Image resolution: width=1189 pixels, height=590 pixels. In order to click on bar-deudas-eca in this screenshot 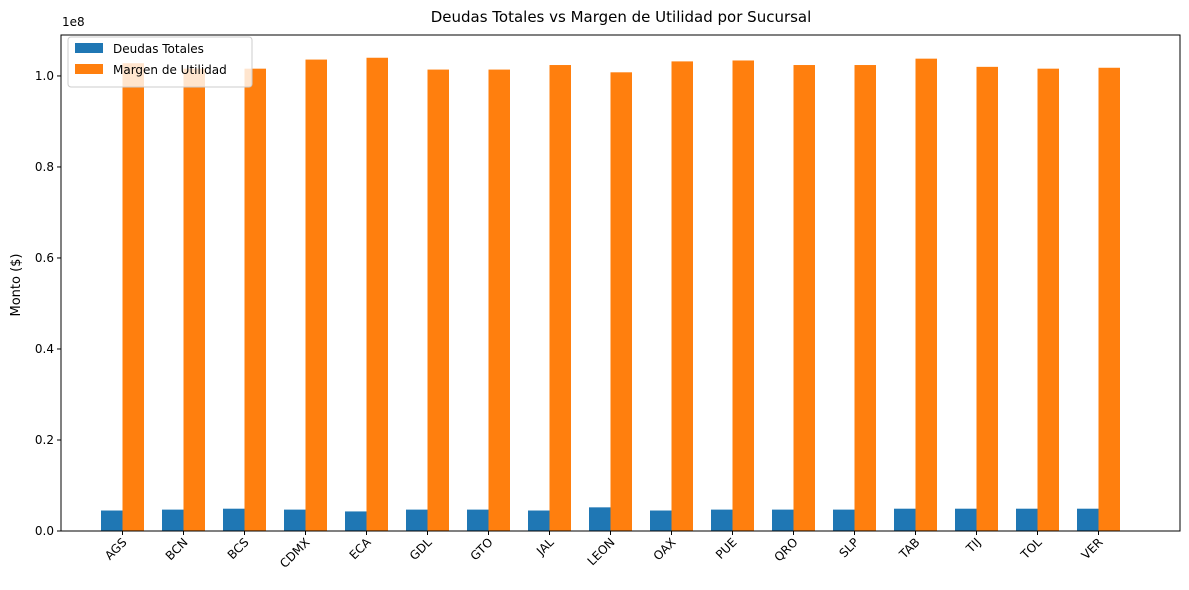, I will do `click(356, 521)`.